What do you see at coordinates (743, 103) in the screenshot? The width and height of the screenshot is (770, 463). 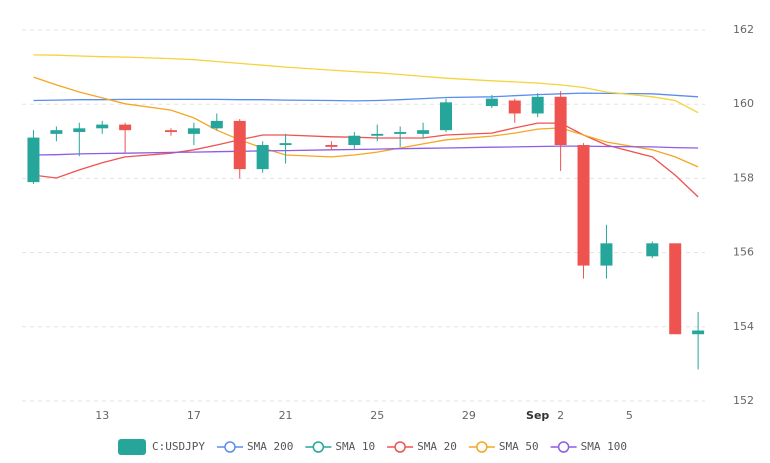 I see `y-tick-label: 160` at bounding box center [743, 103].